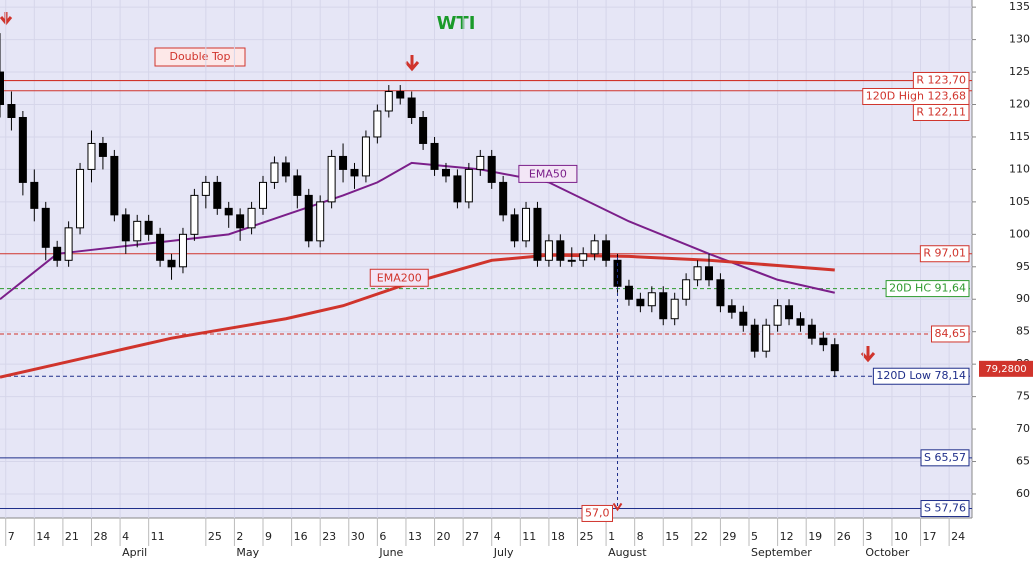 This screenshot has height=566, width=1035. What do you see at coordinates (444, 536) in the screenshot?
I see `x-tick-label: 20` at bounding box center [444, 536].